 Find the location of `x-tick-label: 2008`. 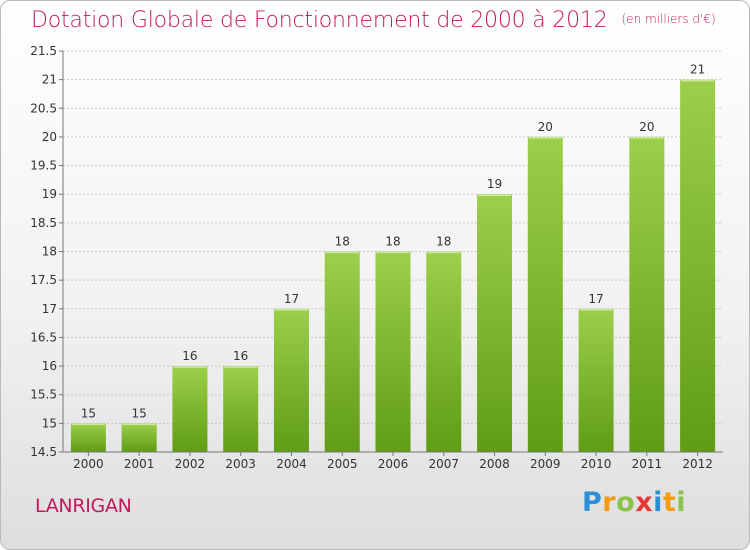

x-tick-label: 2008 is located at coordinates (494, 464).